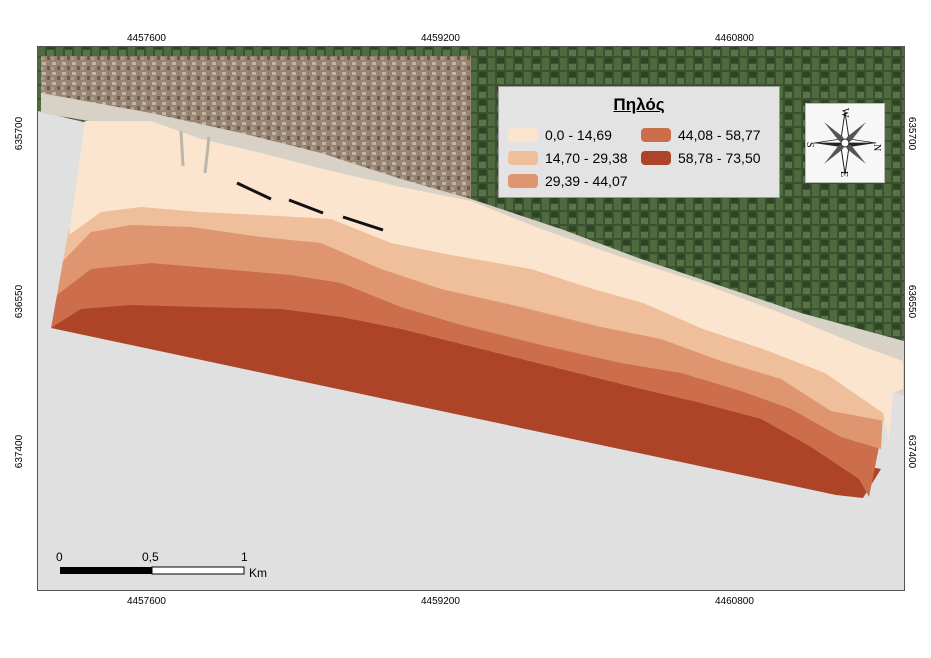  Describe the element at coordinates (20, 301) in the screenshot. I see `y-tick-left-2: 636550` at that location.